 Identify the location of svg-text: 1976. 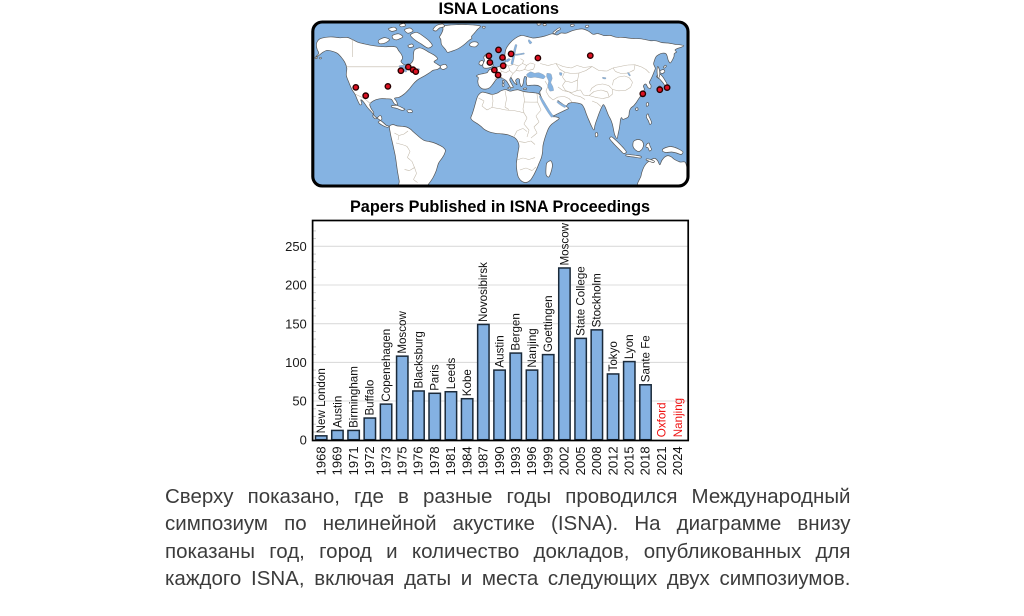
(418, 460).